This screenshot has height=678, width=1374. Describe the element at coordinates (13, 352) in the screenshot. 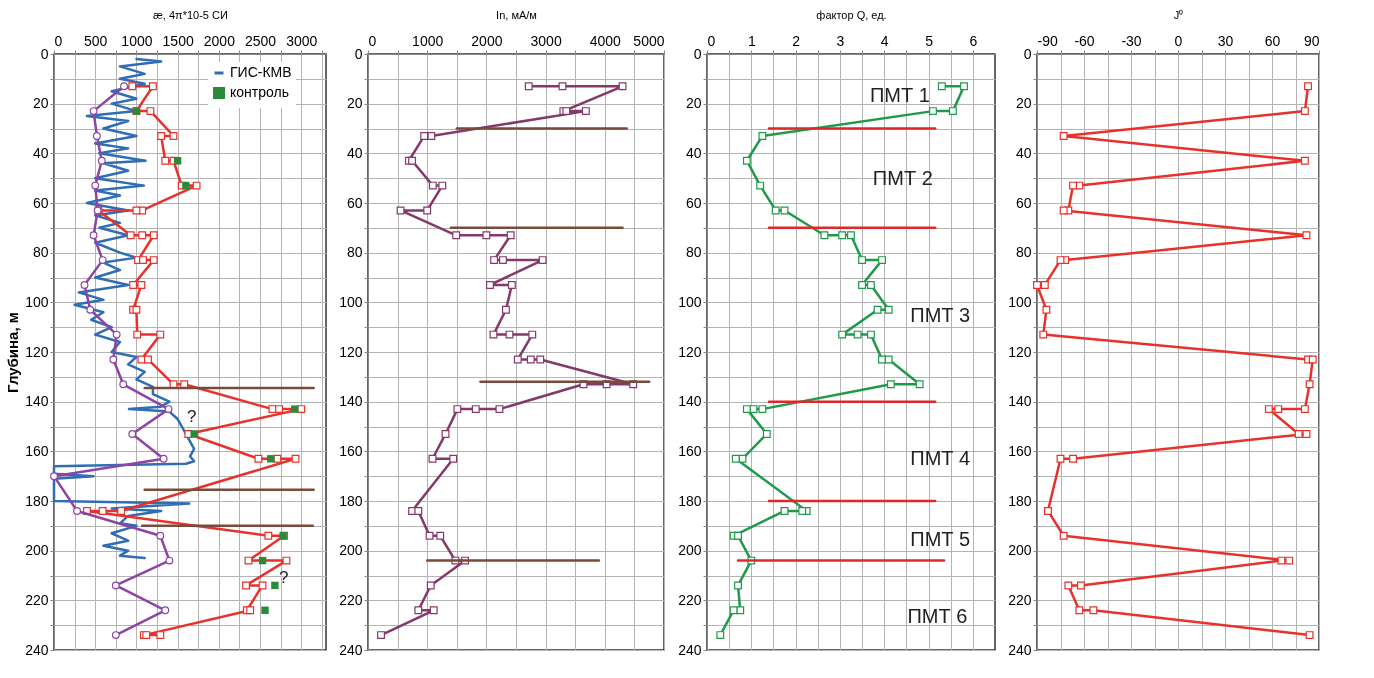

I see `y-axis-title: Глубина, м` at that location.